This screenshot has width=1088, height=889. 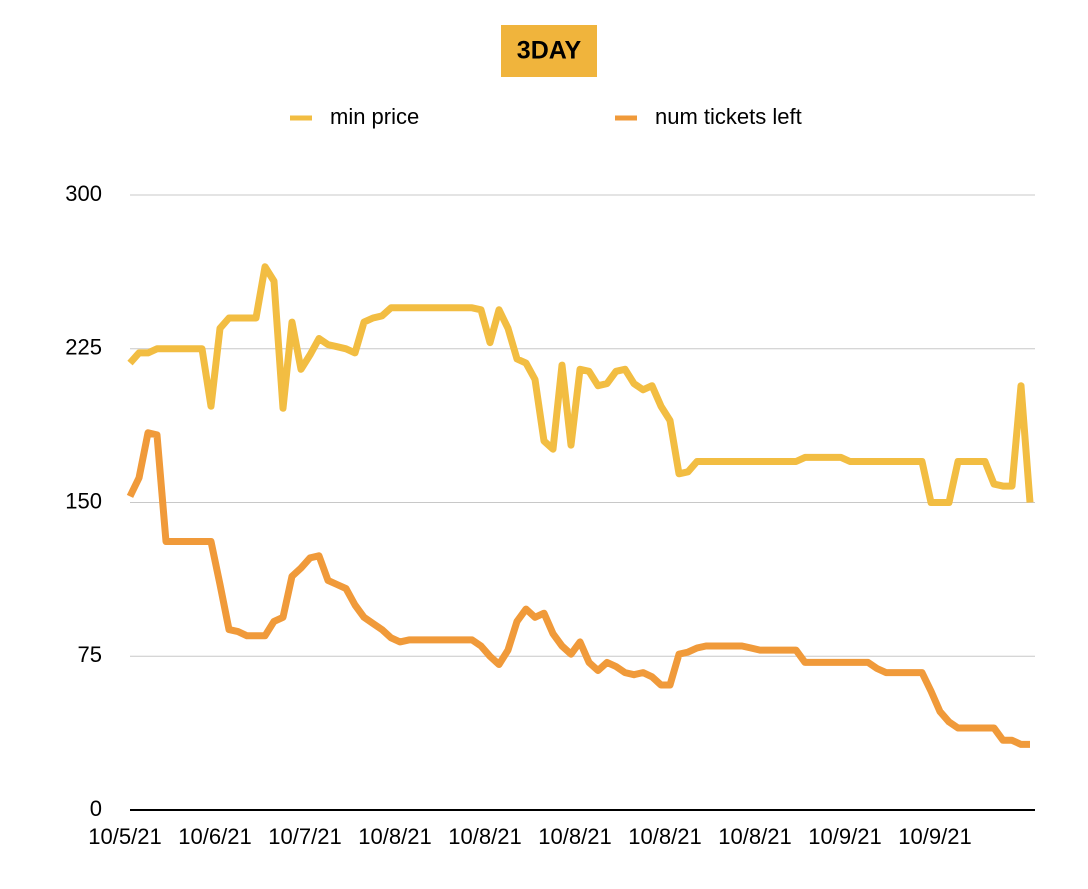 I want to click on x-tick-label: 10/6/21, so click(x=214, y=836).